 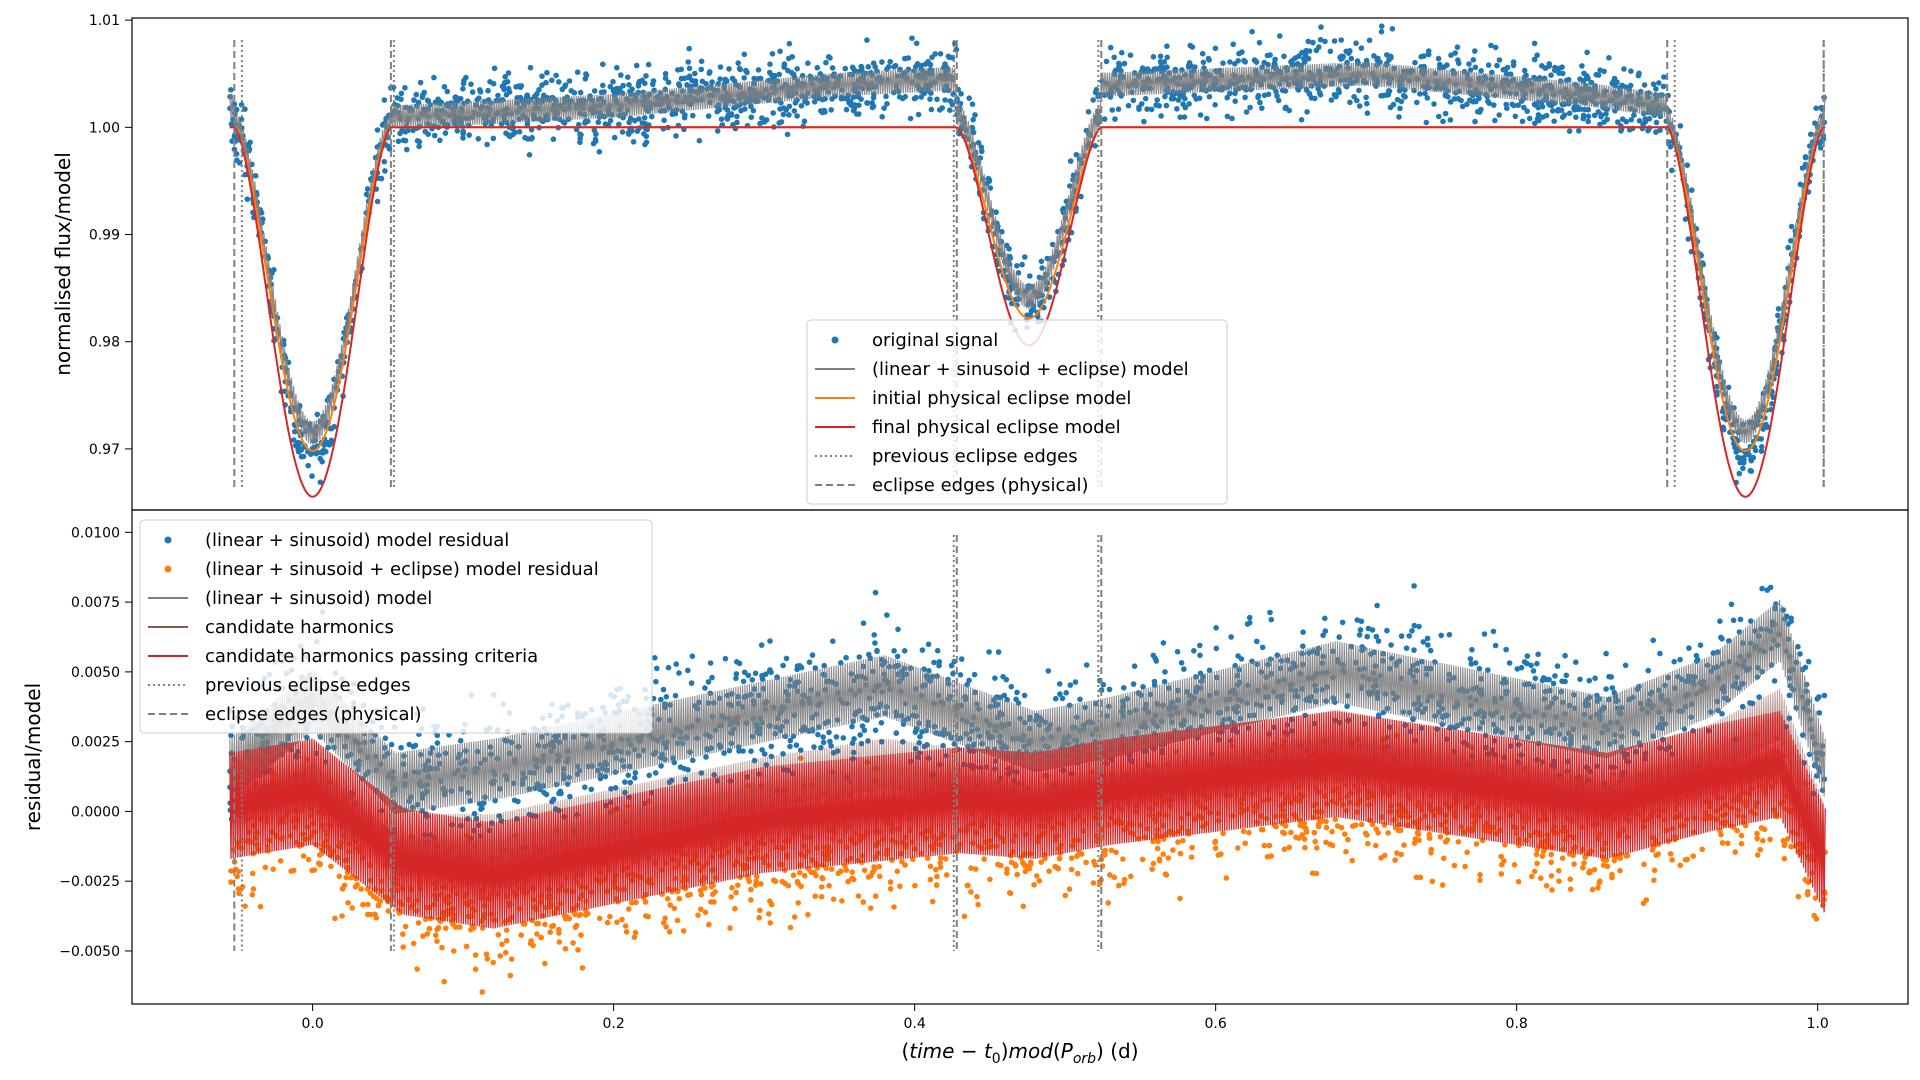 I want to click on y-tick-label: 0.98, so click(x=104, y=343).